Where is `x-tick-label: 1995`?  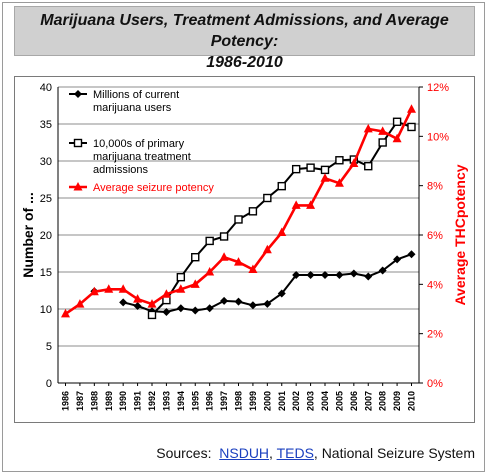 x-tick-label: 1995 is located at coordinates (195, 401).